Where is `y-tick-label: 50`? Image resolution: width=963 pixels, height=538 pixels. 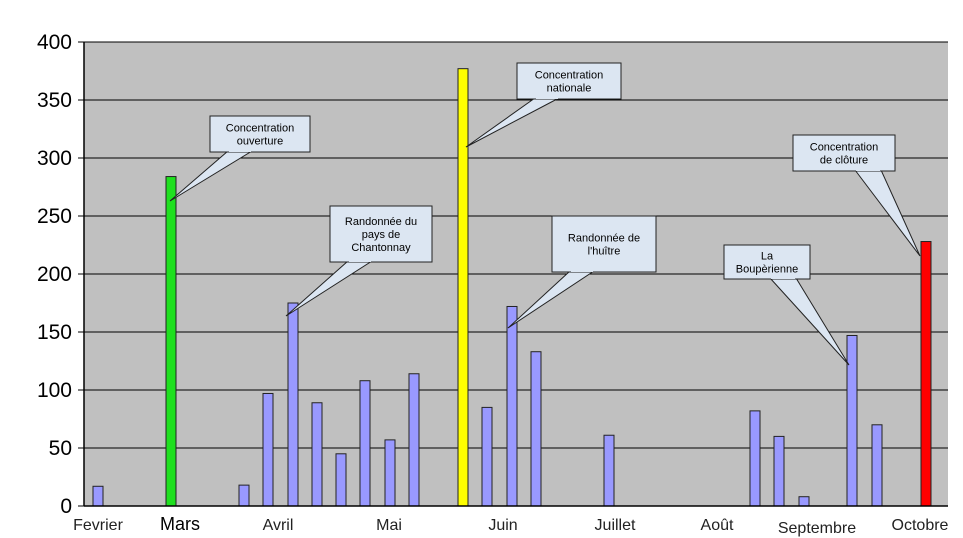 y-tick-label: 50 is located at coordinates (60, 448).